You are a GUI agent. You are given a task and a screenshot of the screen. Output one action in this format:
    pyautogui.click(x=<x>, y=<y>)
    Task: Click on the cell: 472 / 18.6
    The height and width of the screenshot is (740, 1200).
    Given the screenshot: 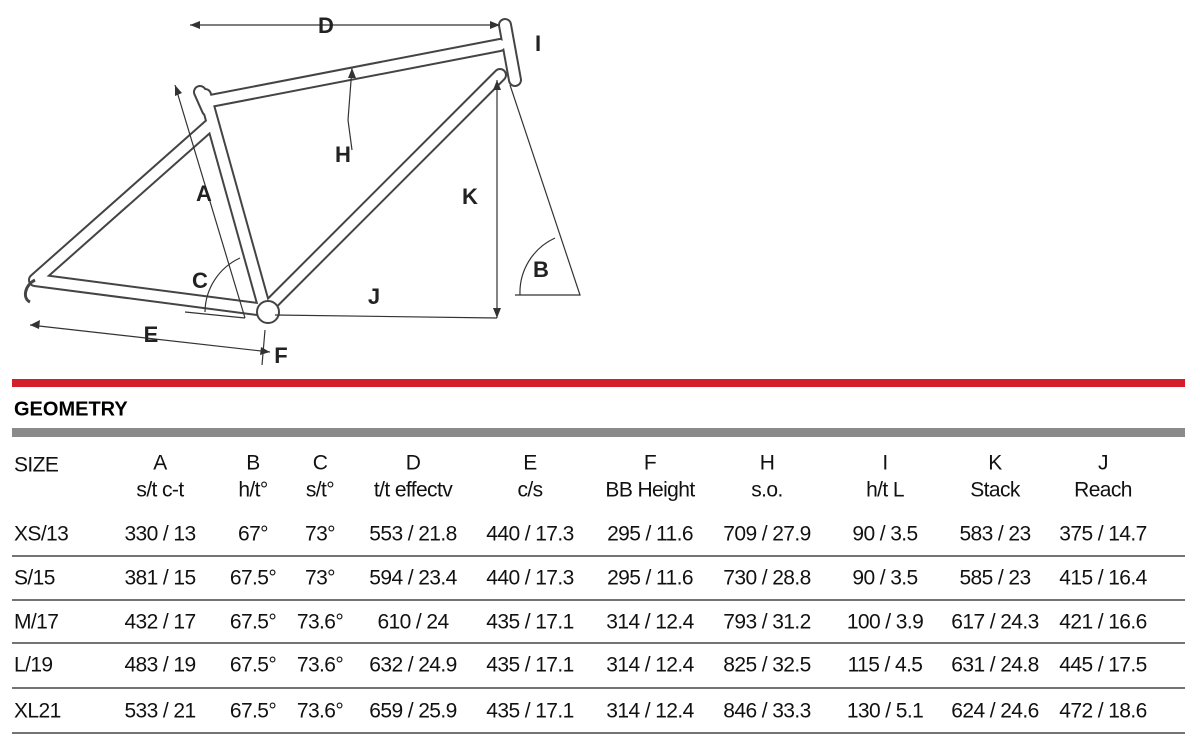 What is the action you would take?
    pyautogui.click(x=1102, y=711)
    